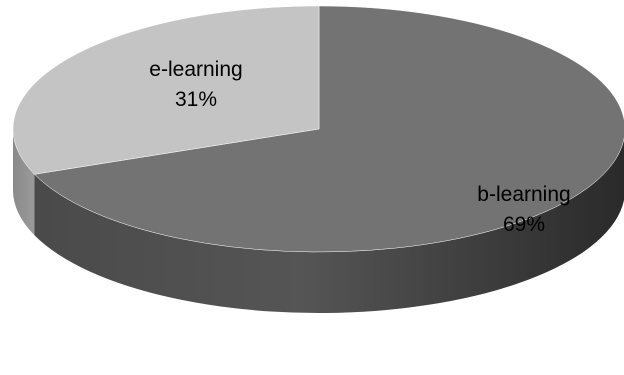 This screenshot has height=375, width=624. What do you see at coordinates (524, 224) in the screenshot?
I see `pie-slice-value-b-learning: 69%` at bounding box center [524, 224].